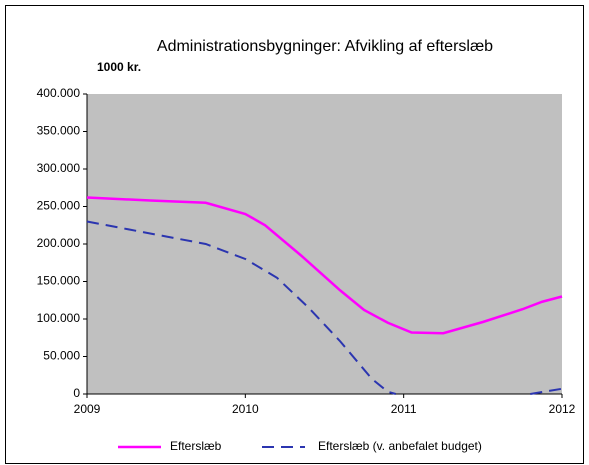 The image size is (589, 465). I want to click on y-tick-label: 350.000, so click(59, 131).